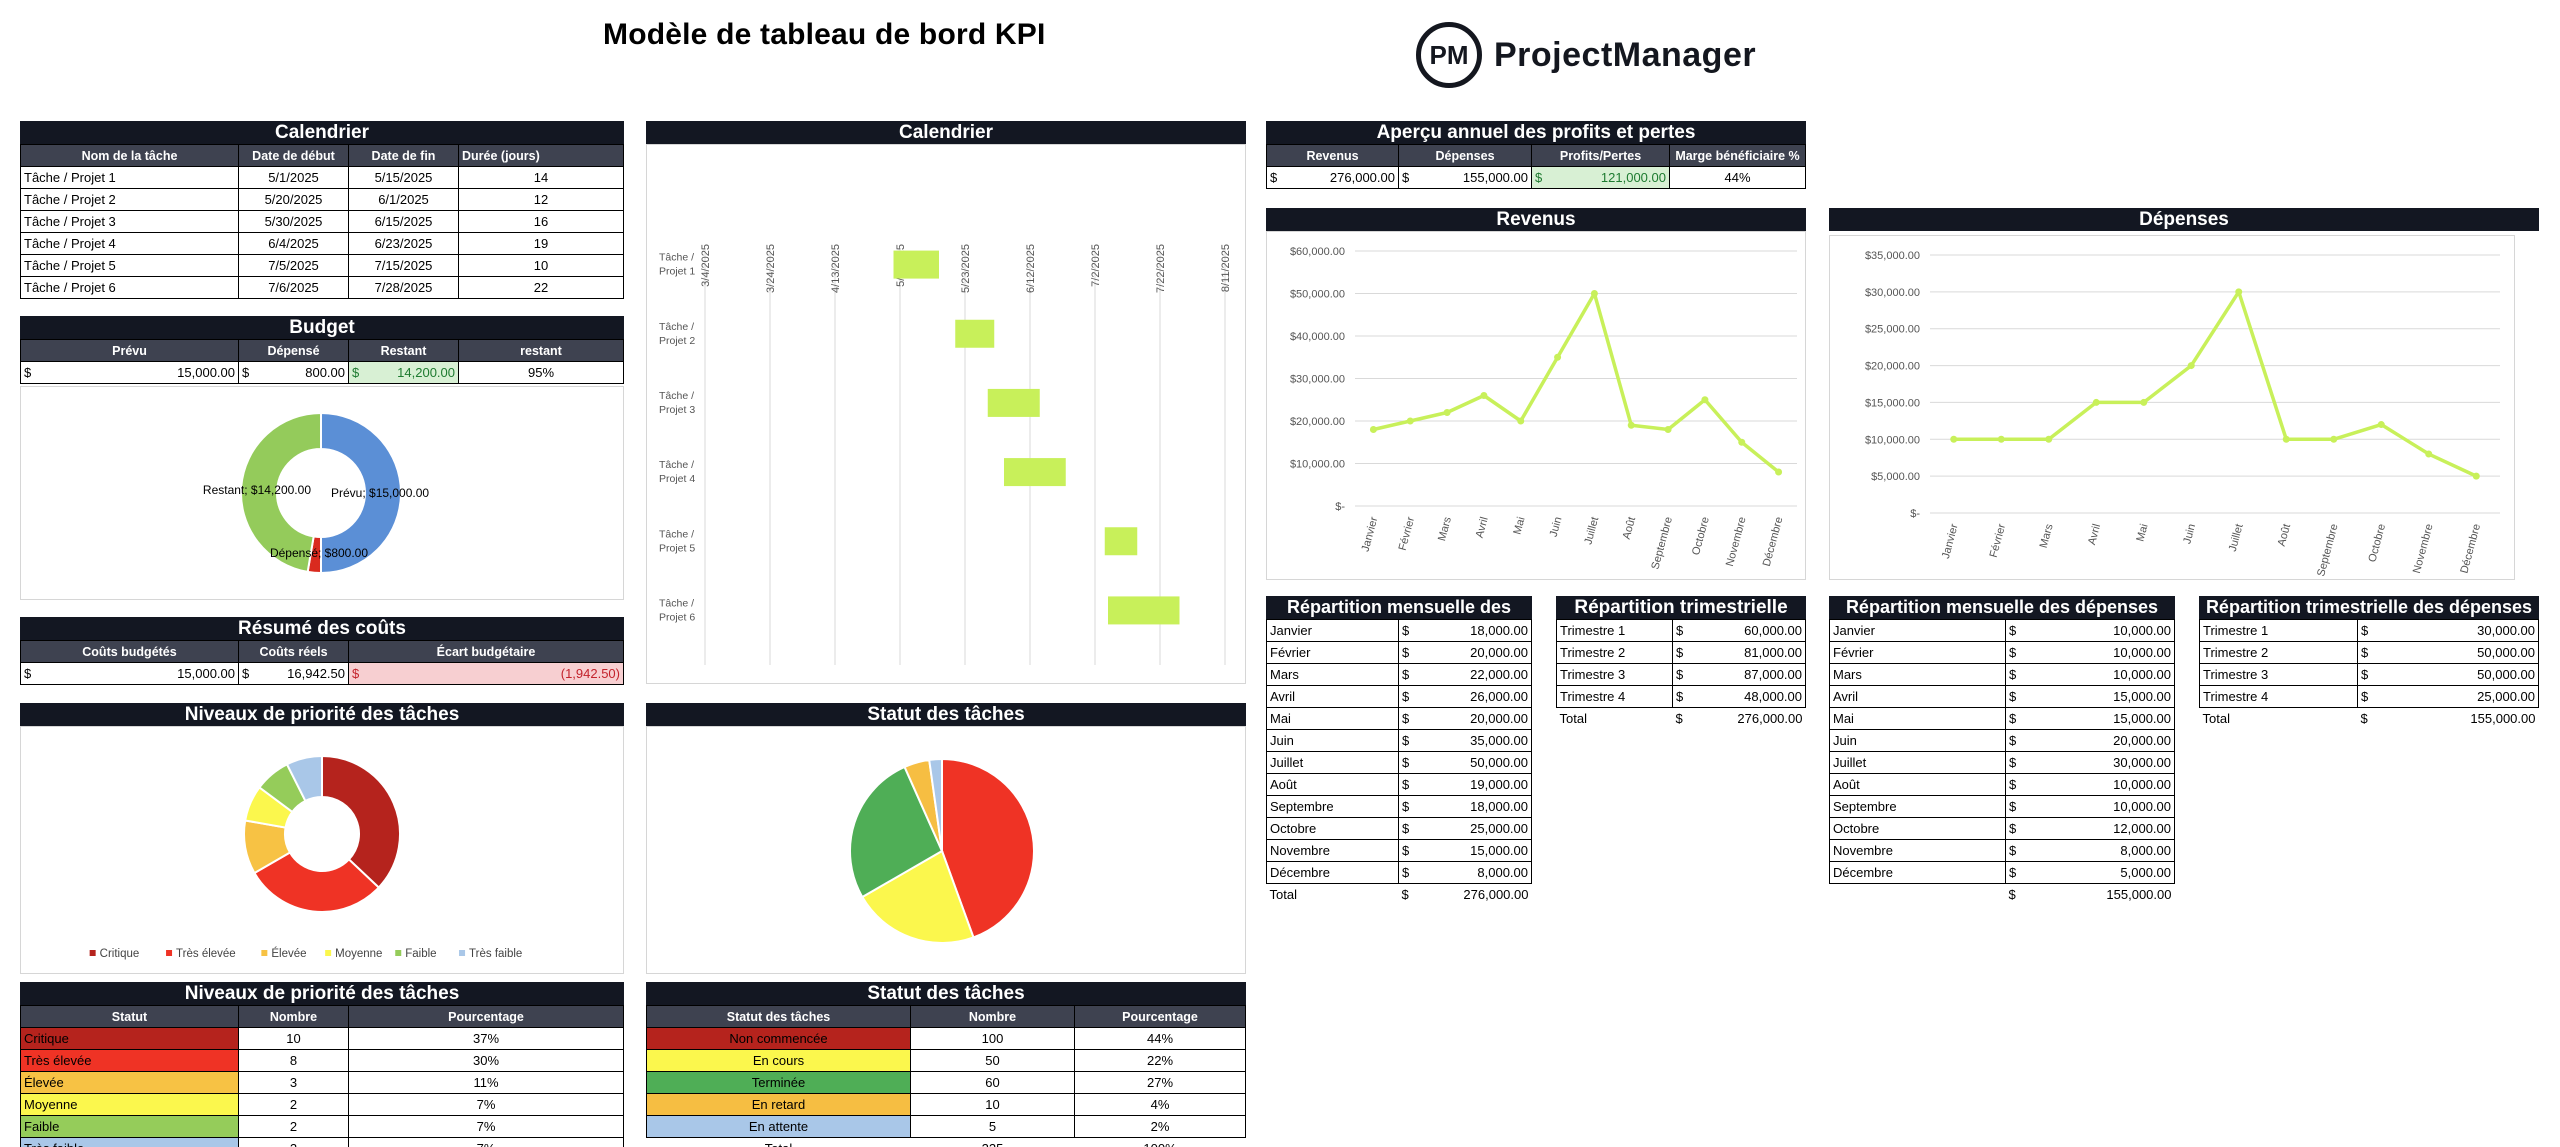  What do you see at coordinates (778, 1082) in the screenshot?
I see `status-name-cell: Terminée` at bounding box center [778, 1082].